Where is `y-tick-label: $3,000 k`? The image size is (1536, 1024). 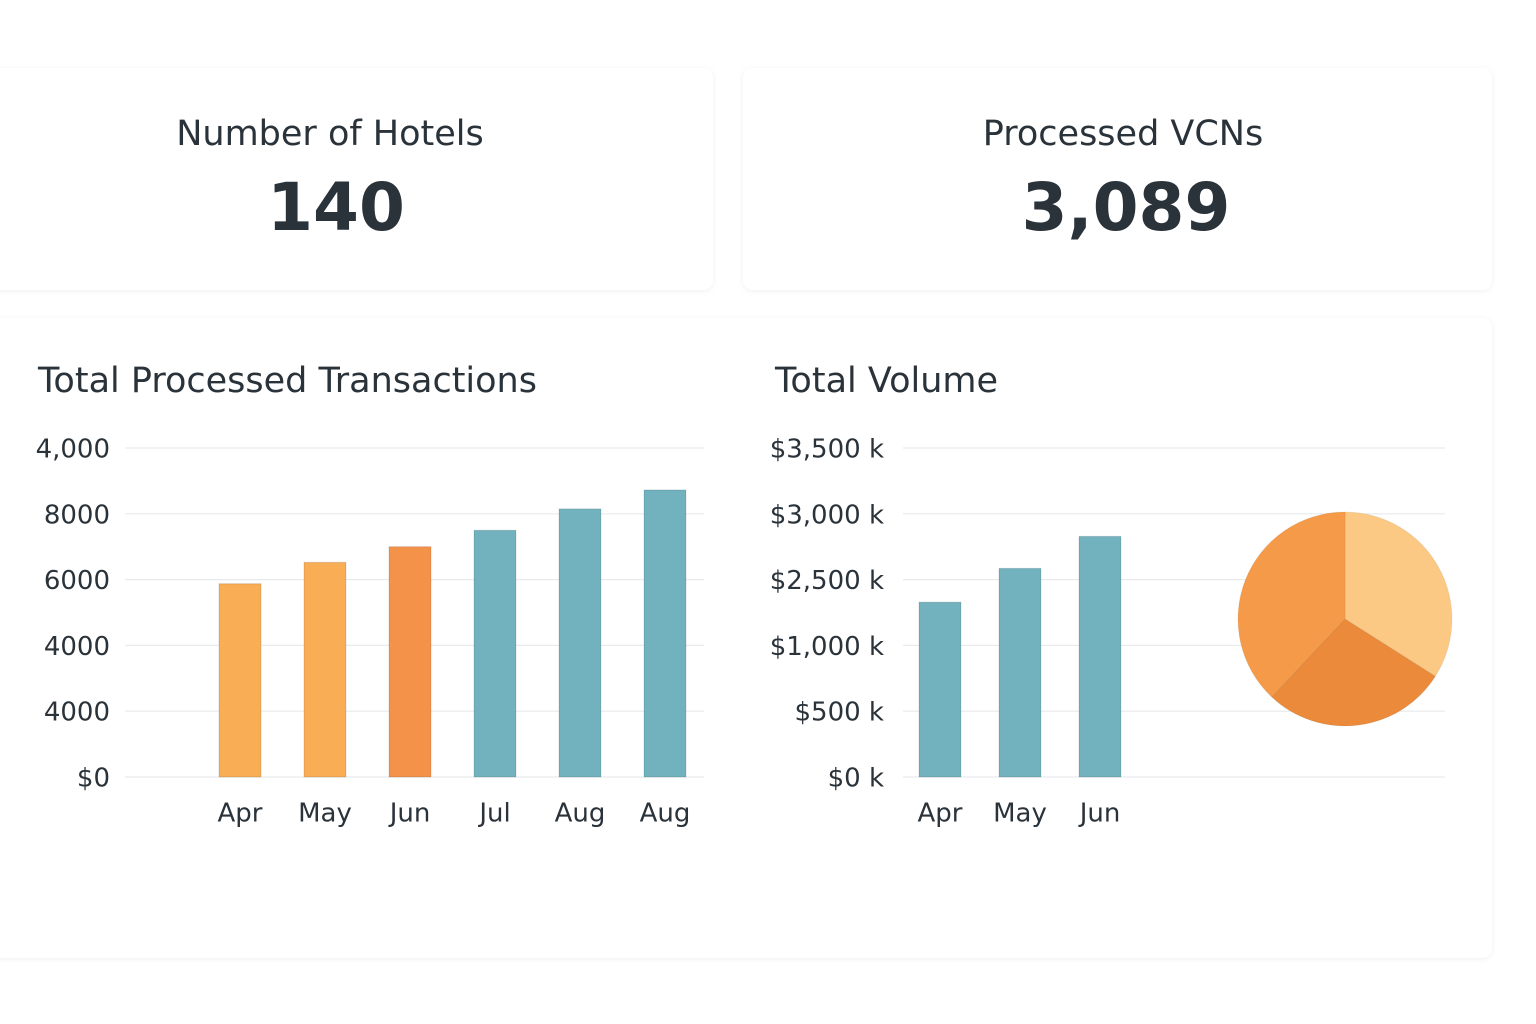 y-tick-label: $3,000 k is located at coordinates (827, 515).